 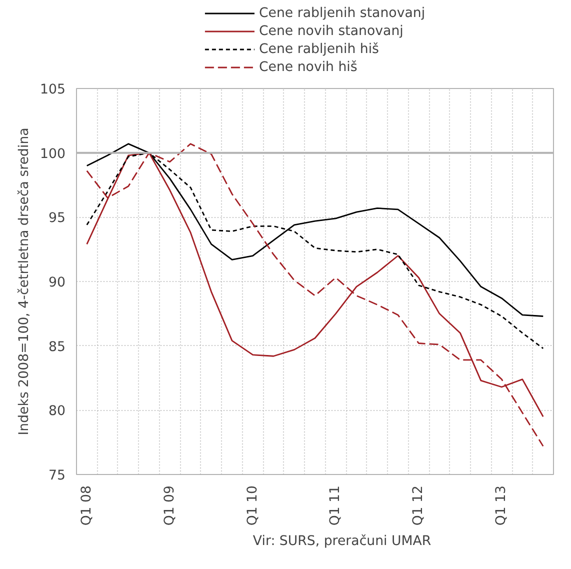 What do you see at coordinates (418, 505) in the screenshot?
I see `x-tick-label: Q1 12` at bounding box center [418, 505].